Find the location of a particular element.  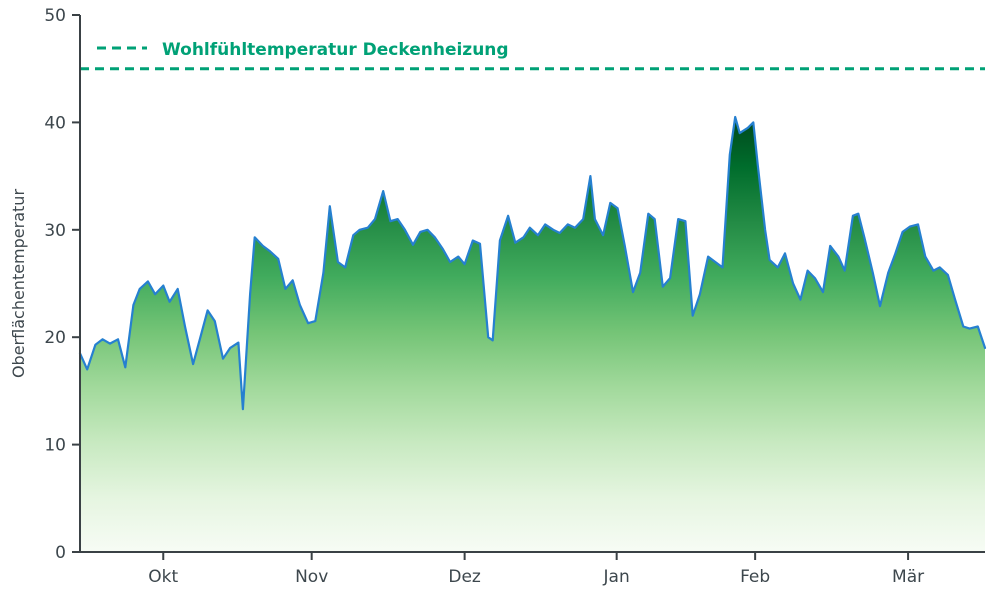

x-tick-label: Mär is located at coordinates (908, 577).